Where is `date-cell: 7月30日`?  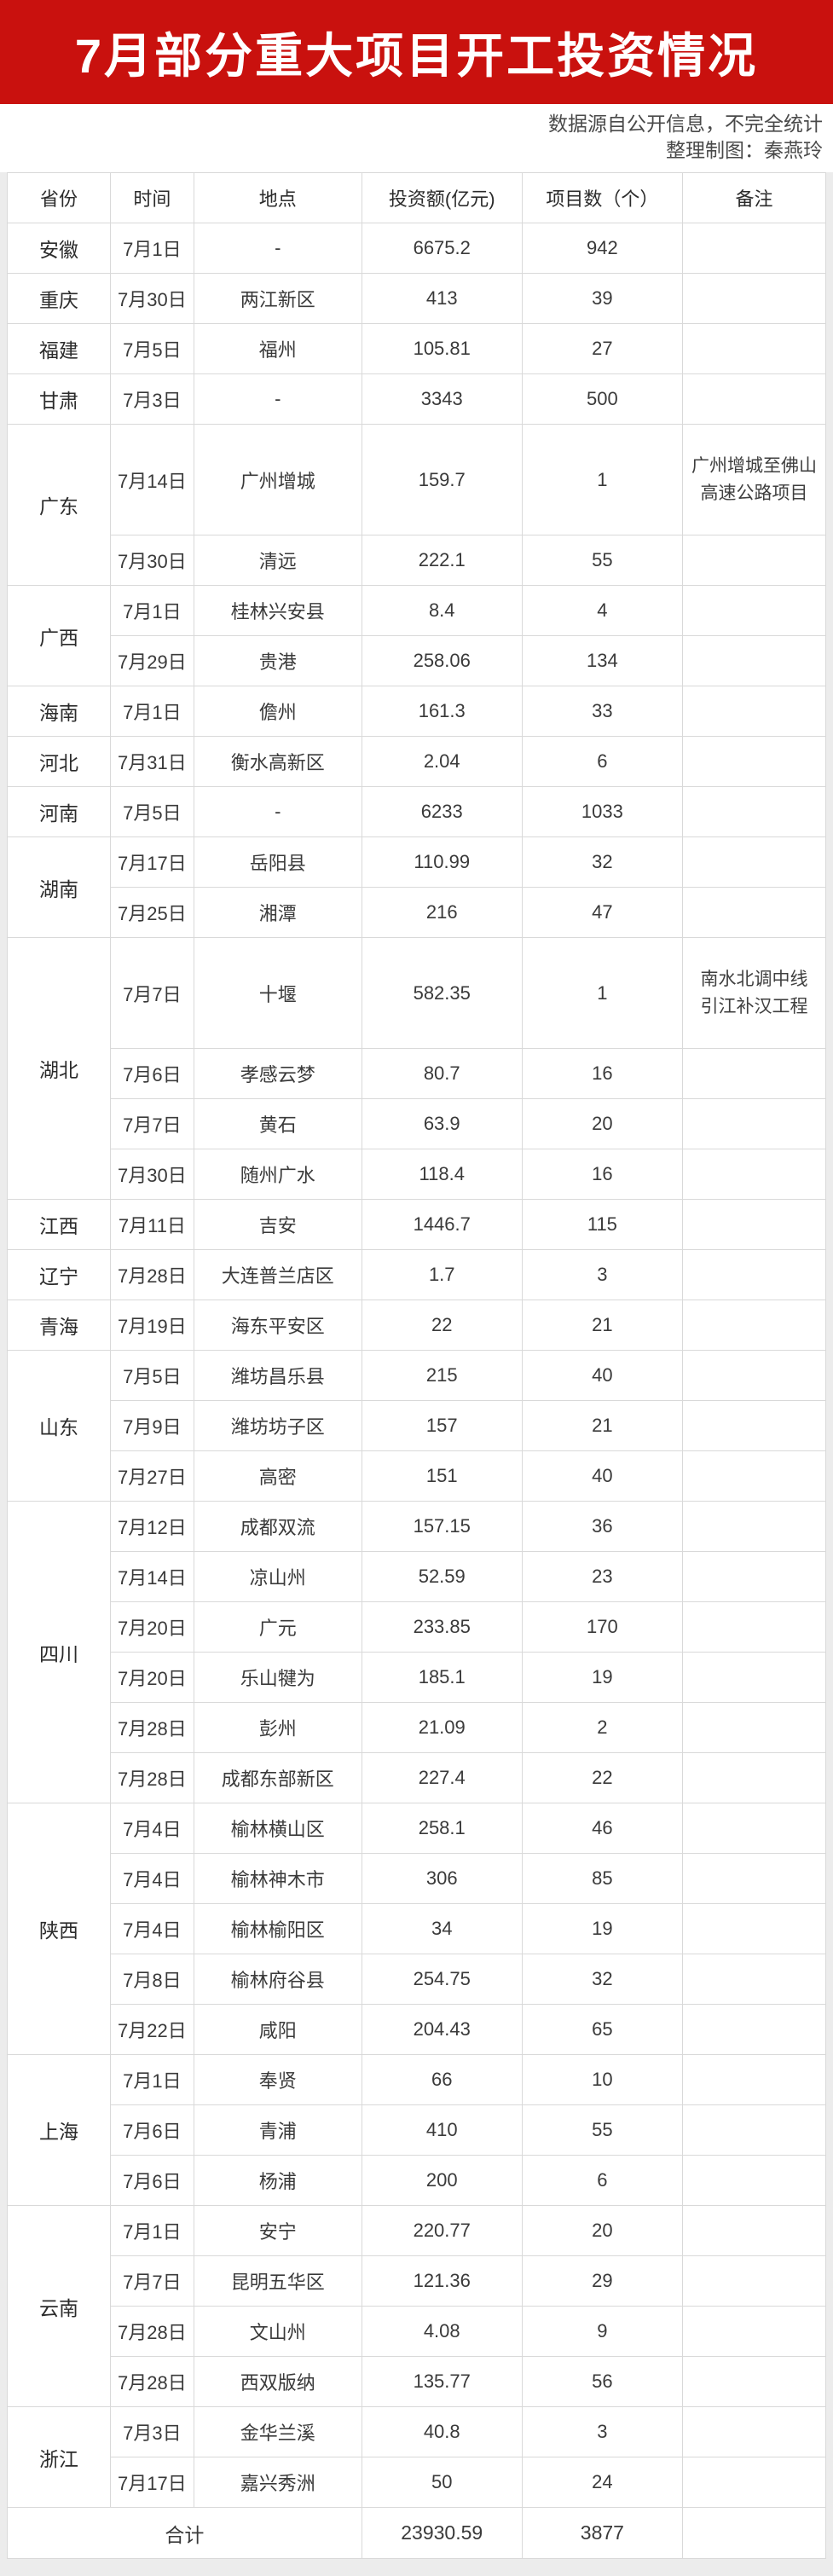 date-cell: 7月30日 is located at coordinates (151, 298).